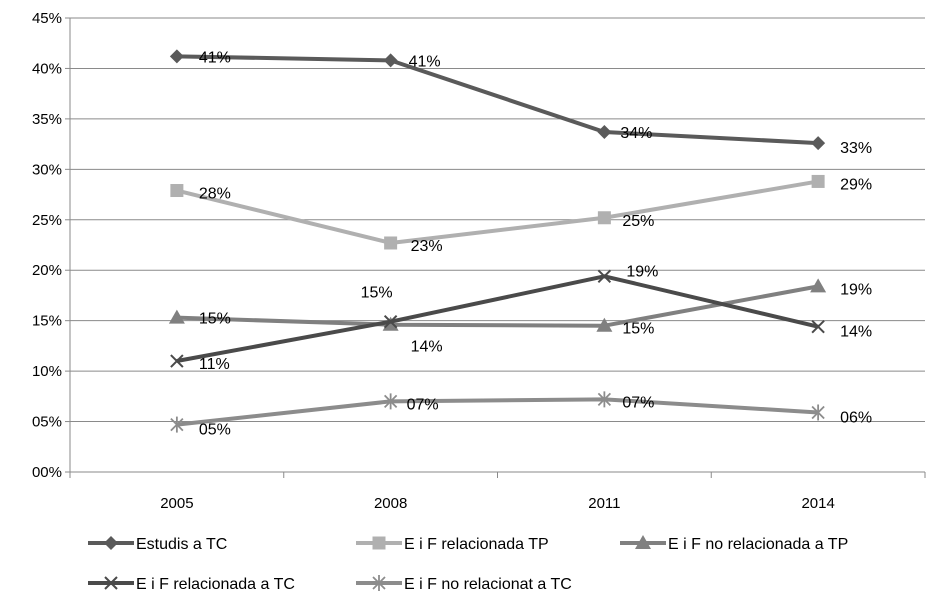 This screenshot has width=938, height=598. What do you see at coordinates (176, 503) in the screenshot?
I see `x-tick-label: 2005` at bounding box center [176, 503].